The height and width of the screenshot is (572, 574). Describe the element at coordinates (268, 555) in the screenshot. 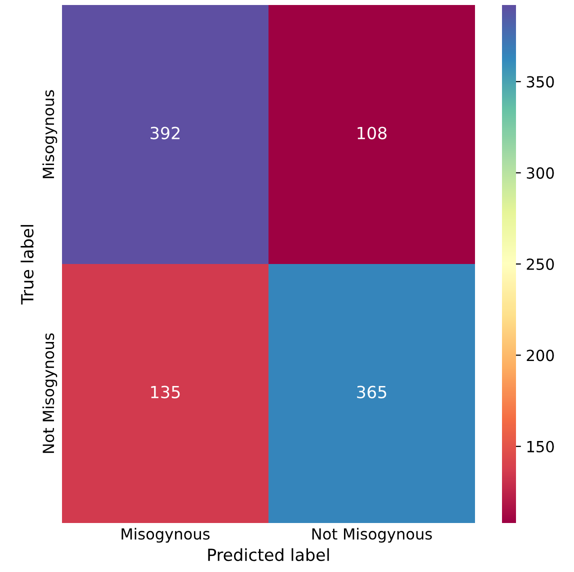

I see `x-axis-title: Predicted label` at that location.